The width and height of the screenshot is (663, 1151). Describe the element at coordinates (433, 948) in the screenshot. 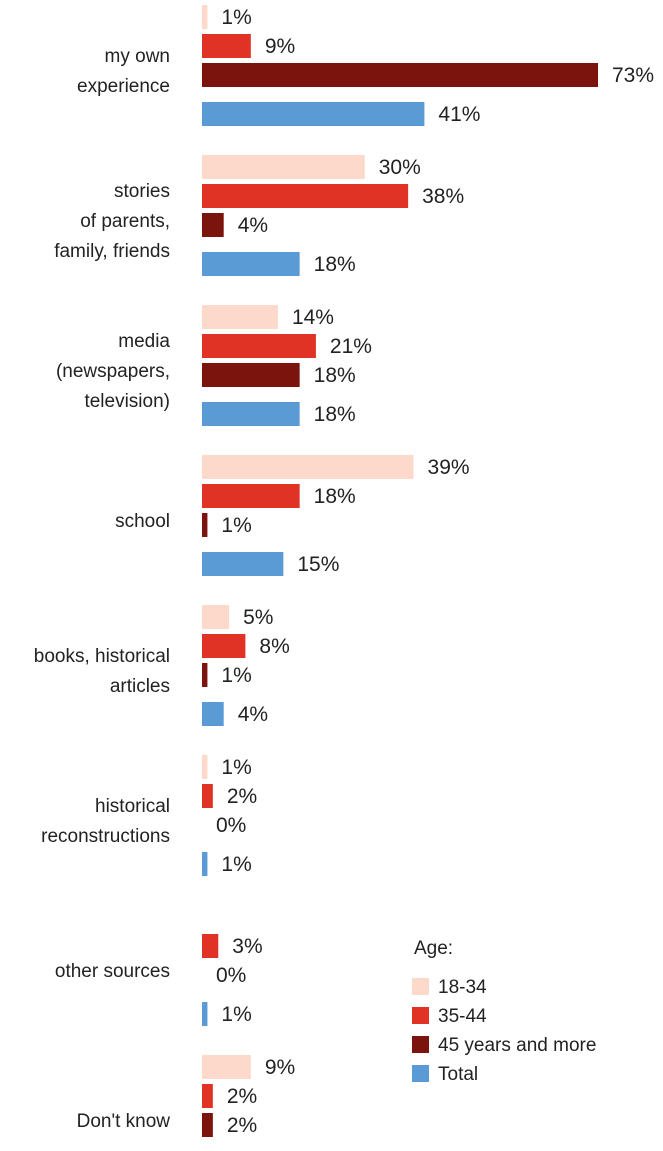

I see `legend-title: Age:` at that location.